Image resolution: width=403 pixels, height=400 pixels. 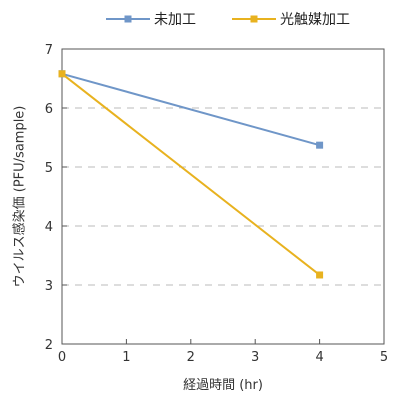 What do you see at coordinates (49, 168) in the screenshot?
I see `y-tick-label: 5` at bounding box center [49, 168].